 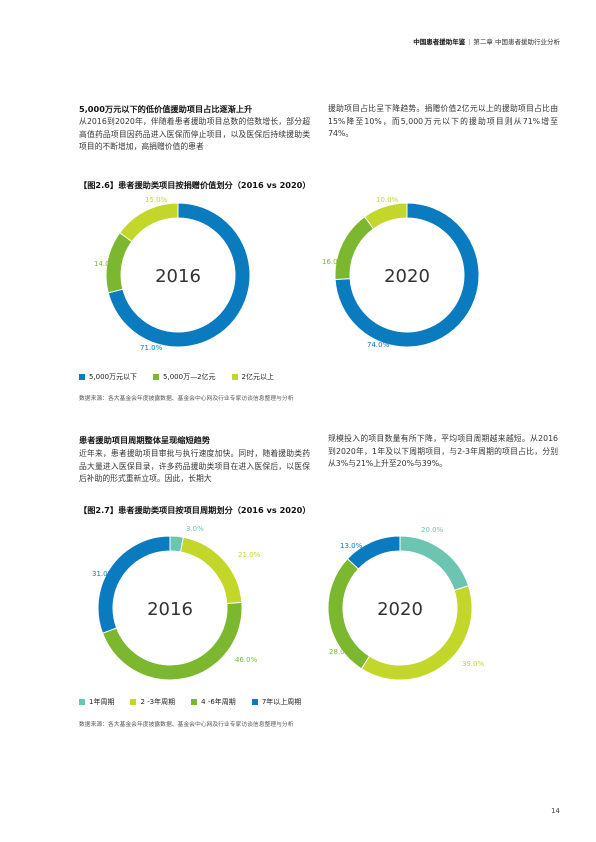 I want to click on legend-item: 4 -6年周期, so click(x=213, y=702).